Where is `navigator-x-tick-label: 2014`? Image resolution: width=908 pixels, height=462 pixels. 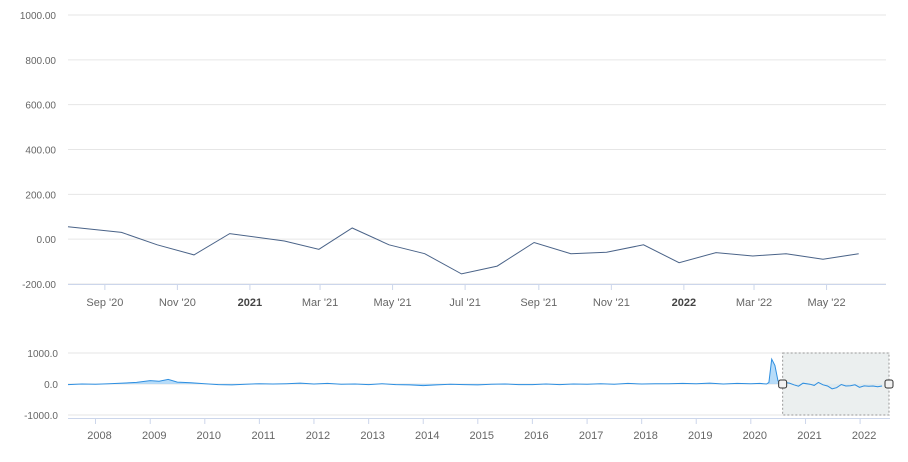
navigator-x-tick-label: 2014 is located at coordinates (427, 436).